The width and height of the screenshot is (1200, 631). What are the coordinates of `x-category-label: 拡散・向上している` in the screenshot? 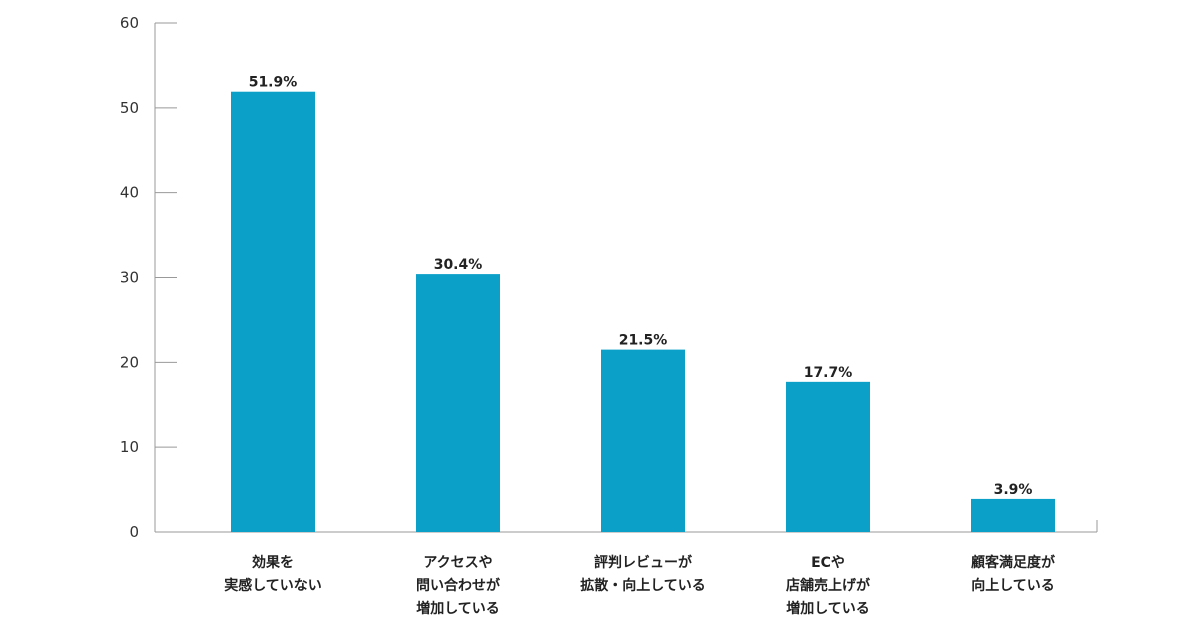 It's located at (643, 585).